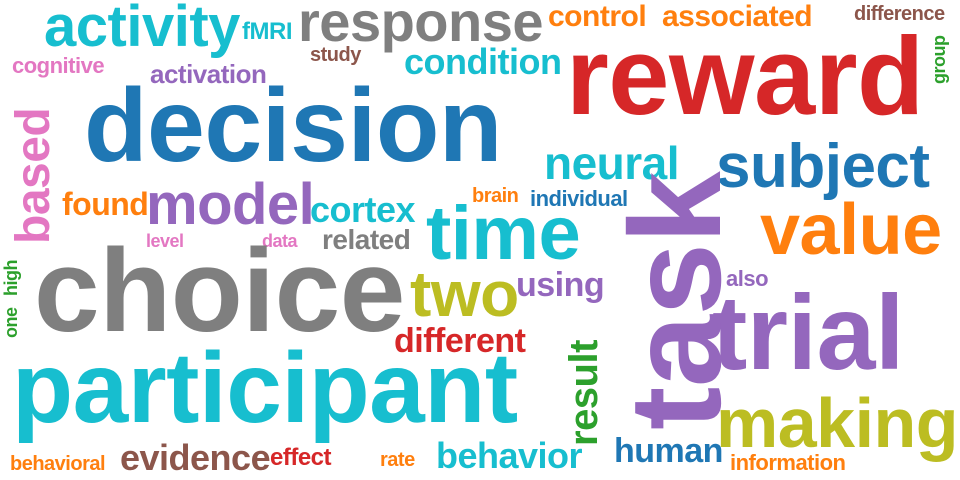 Image resolution: width=960 pixels, height=480 pixels. What do you see at coordinates (165, 241) in the screenshot?
I see `word-level: level` at bounding box center [165, 241].